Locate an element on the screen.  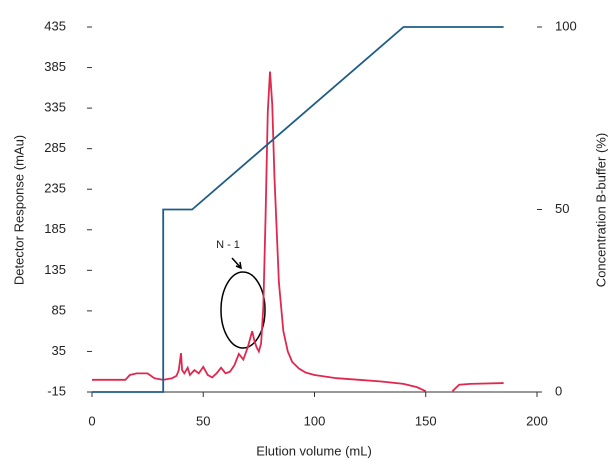
annotation-ellipse is located at coordinates (243, 310).